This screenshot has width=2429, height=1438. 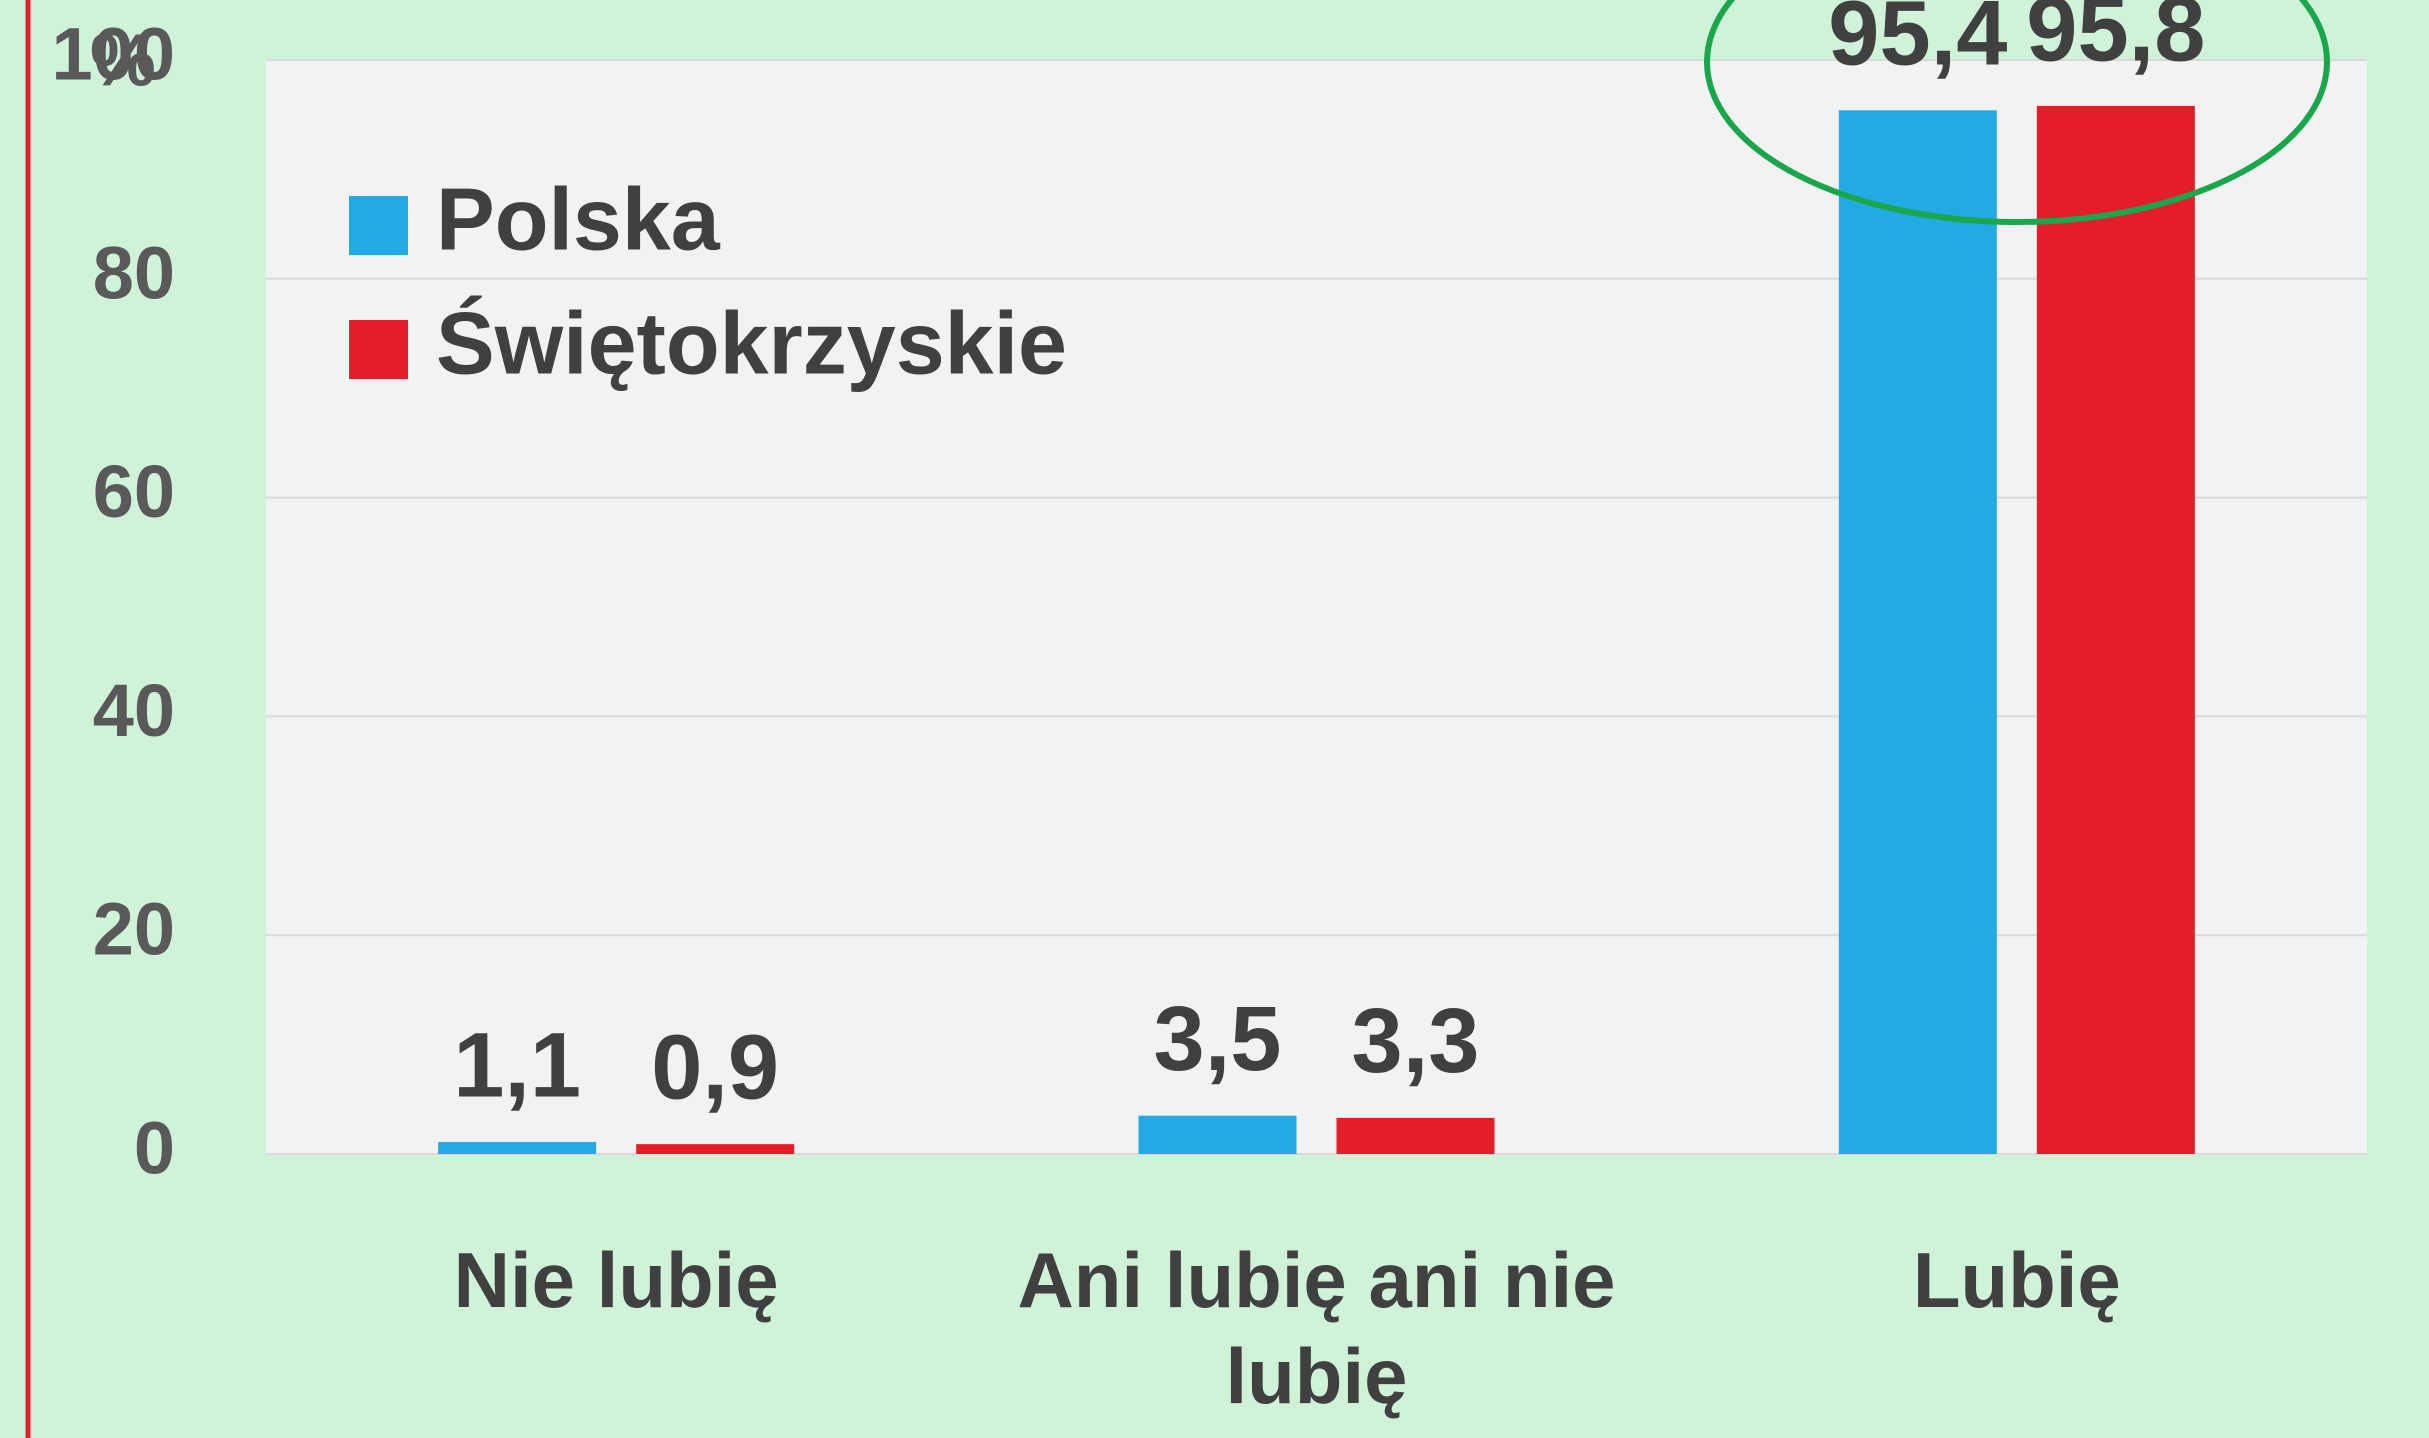 What do you see at coordinates (517, 1065) in the screenshot?
I see `value-label: 1,1` at bounding box center [517, 1065].